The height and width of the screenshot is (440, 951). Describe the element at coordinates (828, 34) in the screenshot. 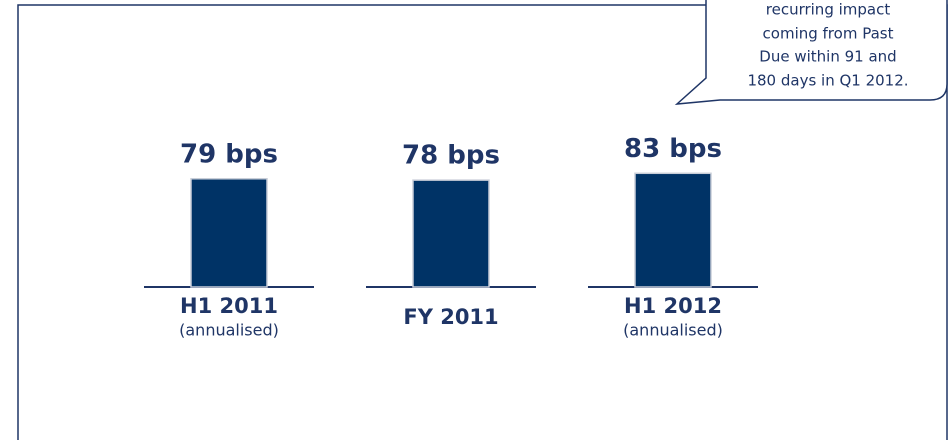

I see `callout-text: coming from Past` at that location.